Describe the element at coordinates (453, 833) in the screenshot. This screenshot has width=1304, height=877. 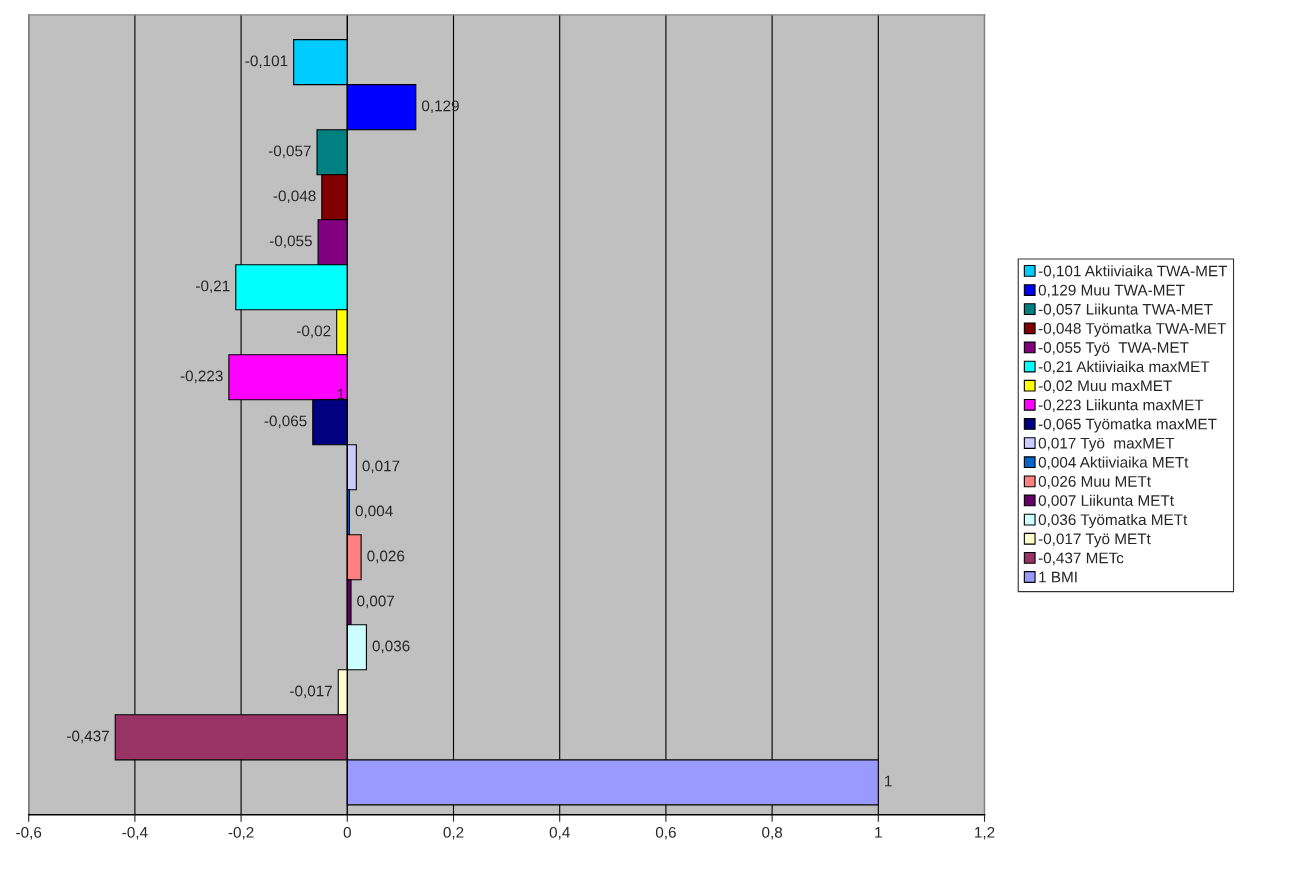
I see `x-tick-label: 0,2` at that location.